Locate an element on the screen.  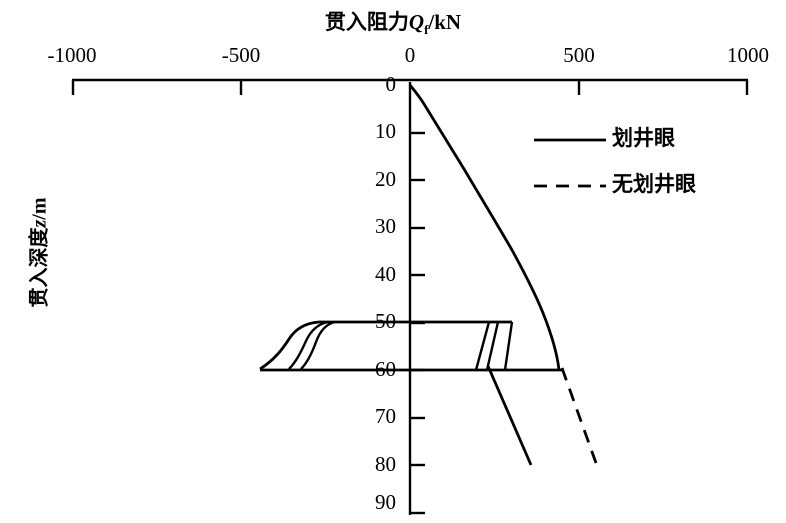
series-left-flank-inner is located at coordinates (318, 345).